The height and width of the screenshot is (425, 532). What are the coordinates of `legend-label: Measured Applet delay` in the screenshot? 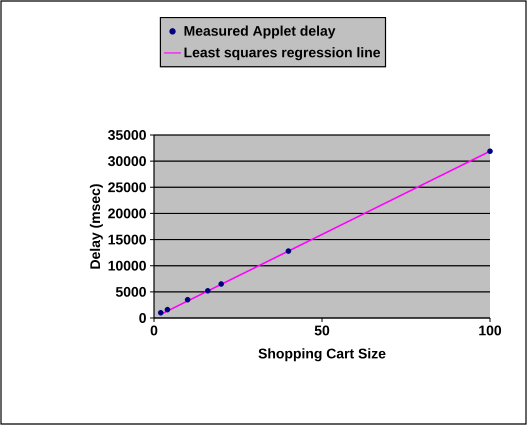 It's located at (260, 32).